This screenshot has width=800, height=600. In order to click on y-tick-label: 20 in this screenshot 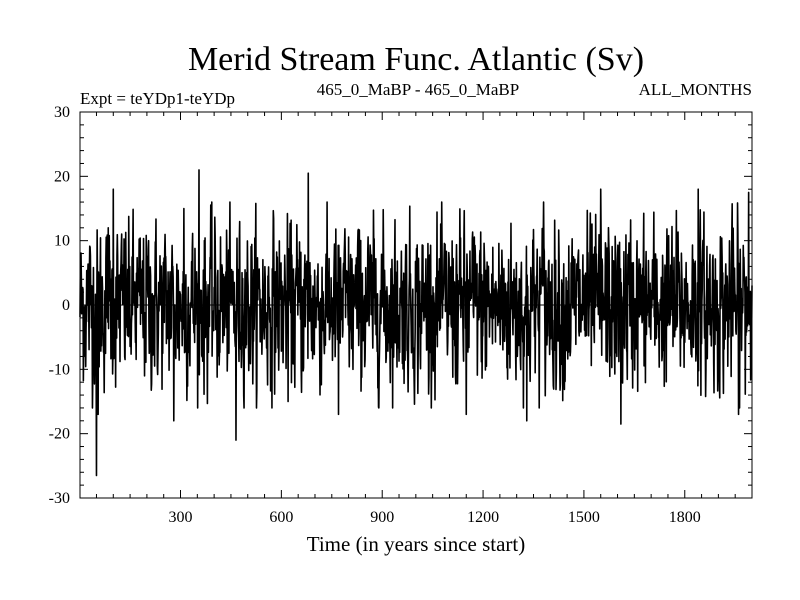, I will do `click(62, 176)`.